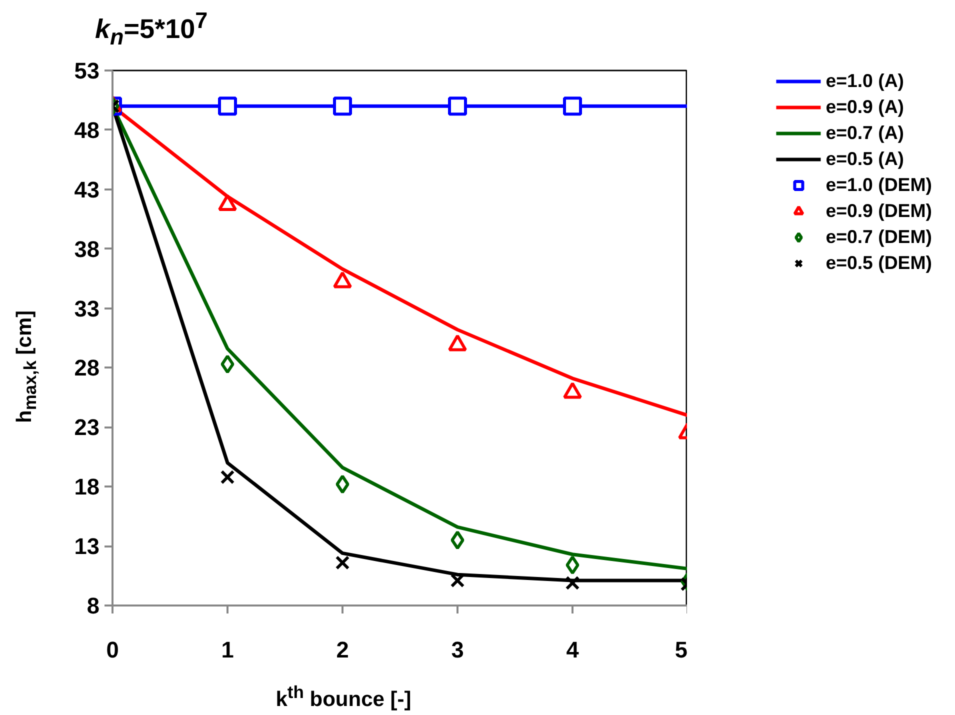  I want to click on x-tick-label: 4, so click(573, 649).